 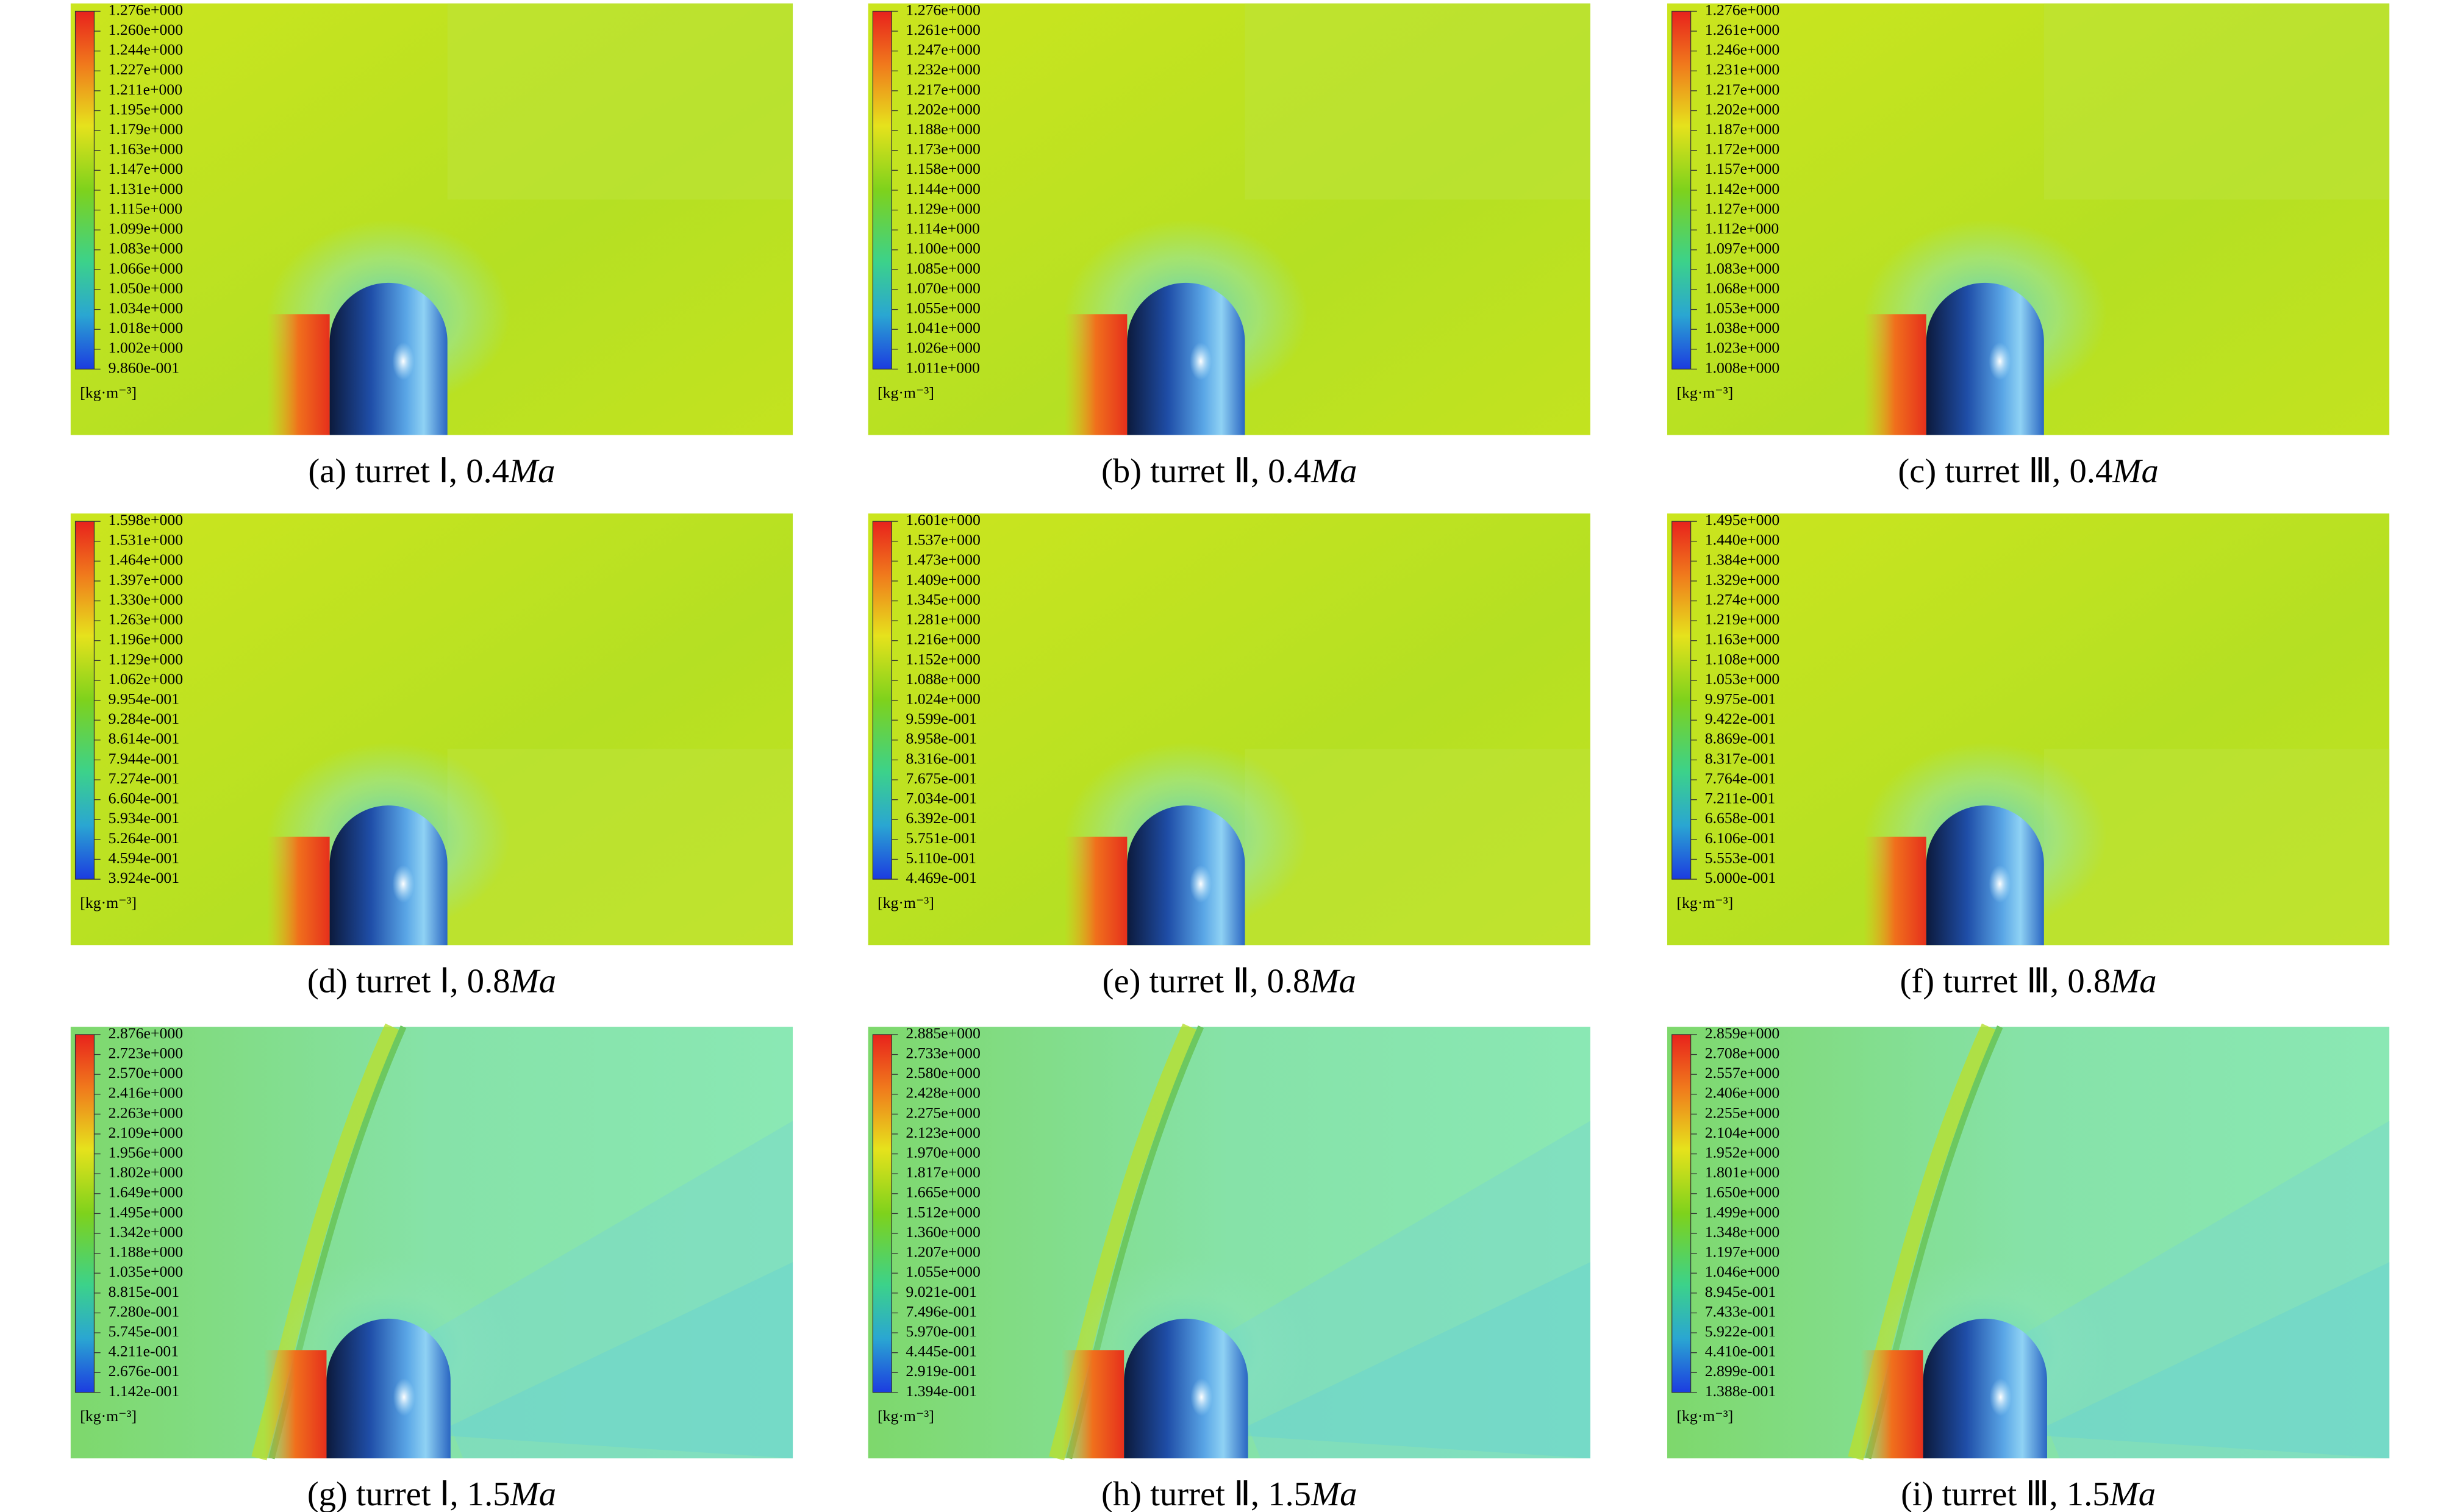 What do you see at coordinates (145, 89) in the screenshot?
I see `colorbar-label: 1.211e+000` at bounding box center [145, 89].